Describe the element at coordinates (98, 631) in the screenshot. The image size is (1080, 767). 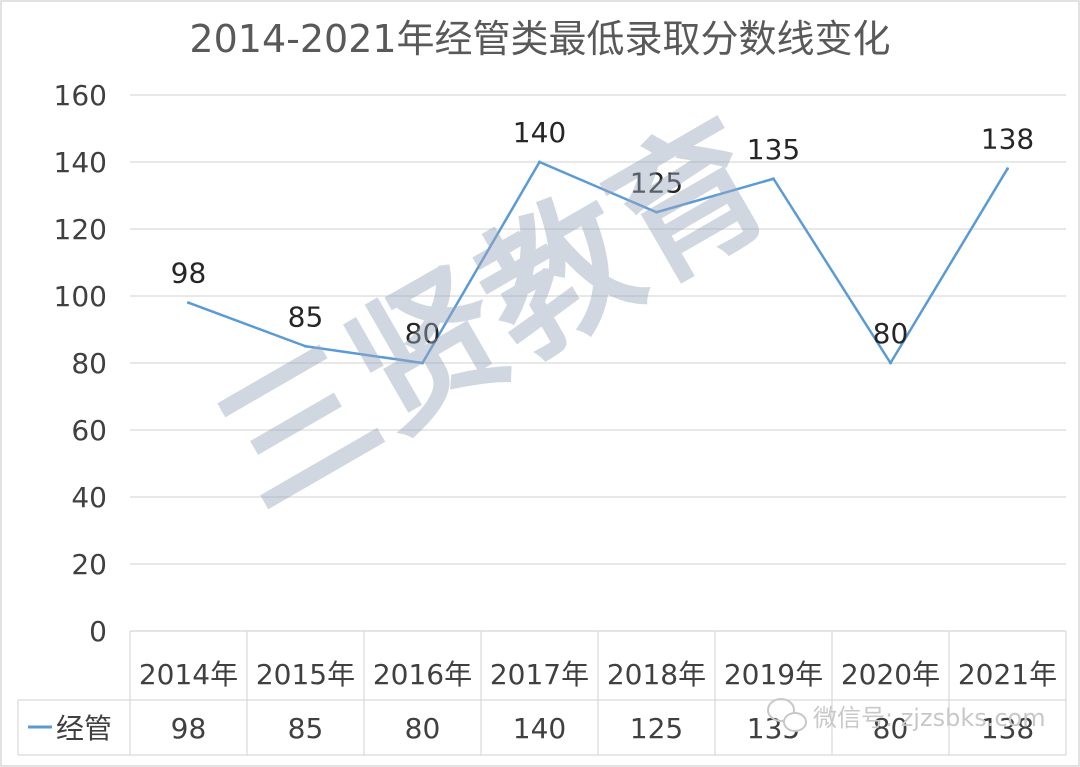
I see `y-tick-label: 0` at that location.